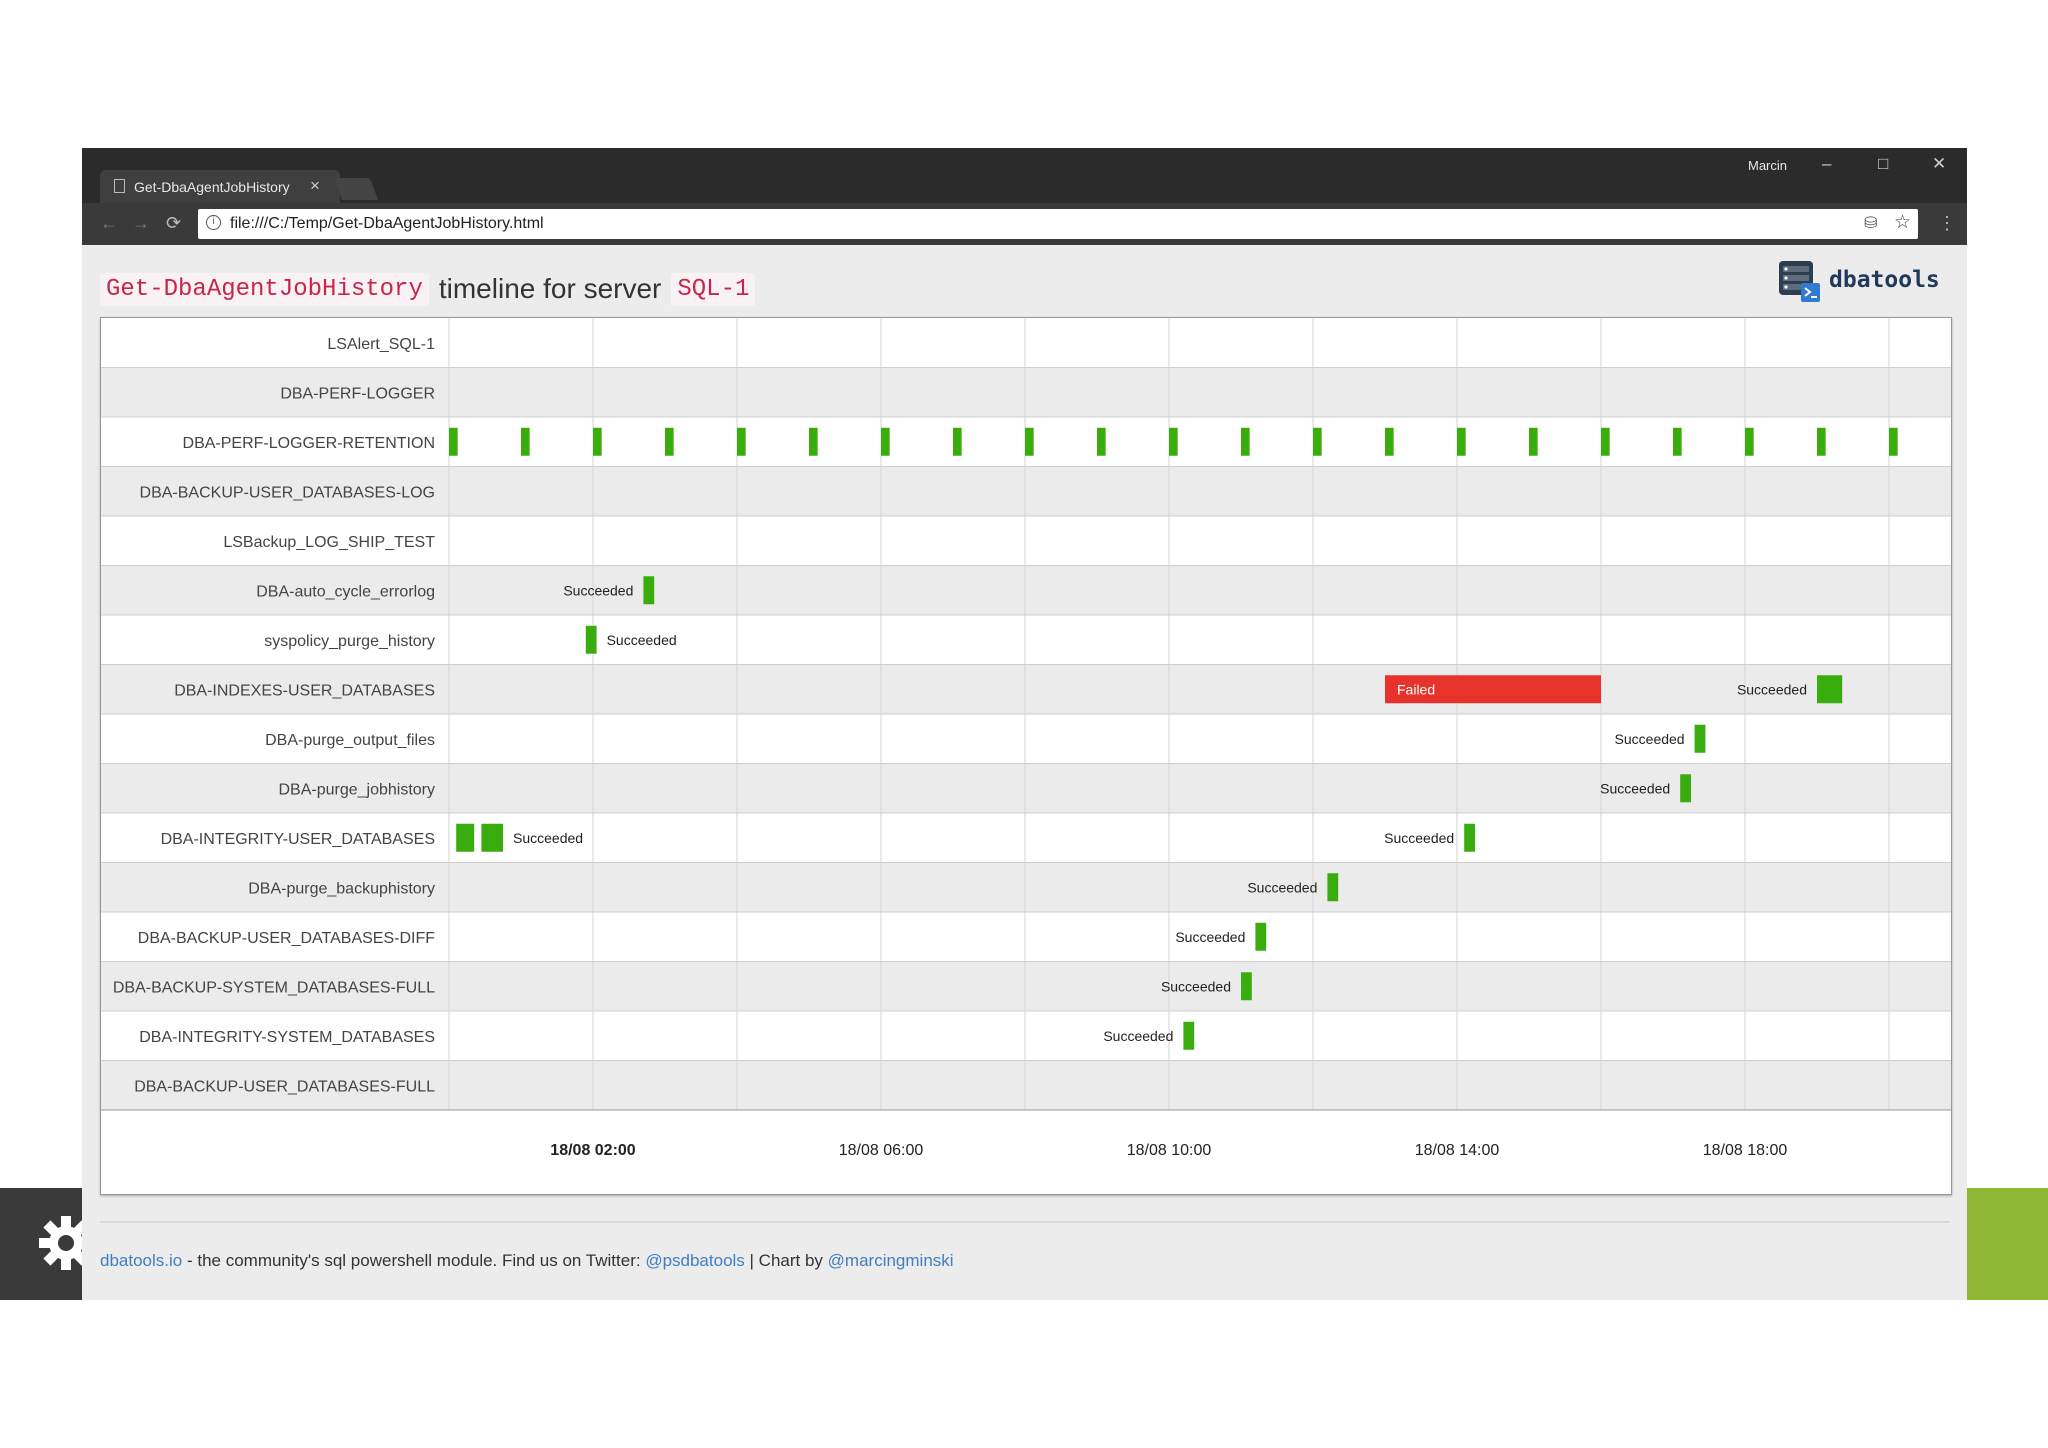 The height and width of the screenshot is (1448, 2048). Describe the element at coordinates (141, 223) in the screenshot. I see `forward-icon: →` at that location.